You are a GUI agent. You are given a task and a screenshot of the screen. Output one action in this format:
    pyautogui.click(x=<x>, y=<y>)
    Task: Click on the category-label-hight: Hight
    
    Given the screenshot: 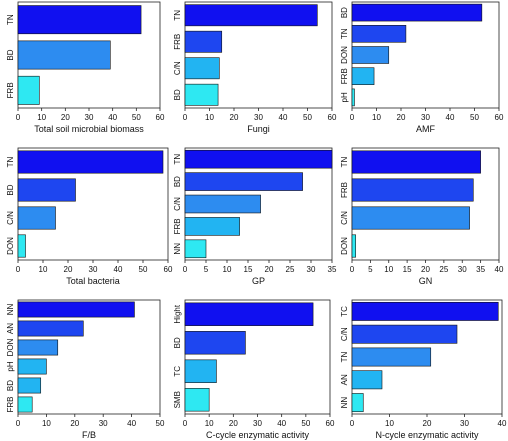 What is the action you would take?
    pyautogui.click(x=177, y=313)
    